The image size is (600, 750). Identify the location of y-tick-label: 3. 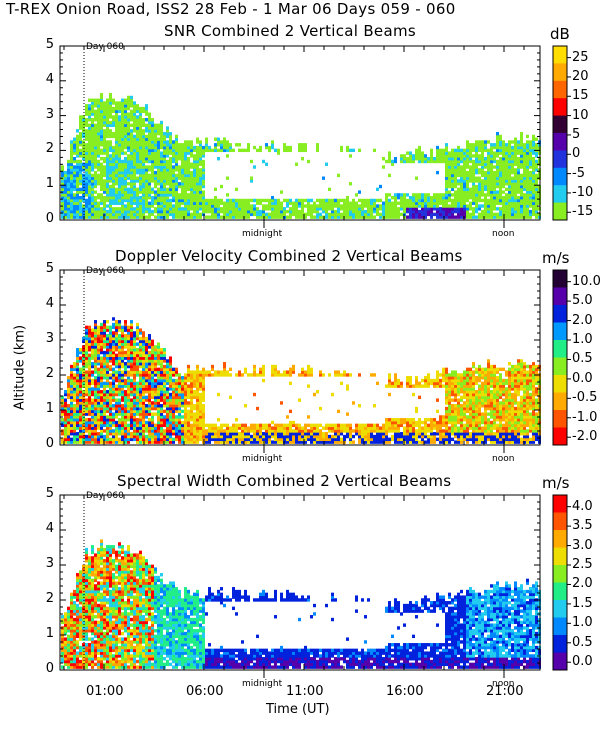
(49, 114).